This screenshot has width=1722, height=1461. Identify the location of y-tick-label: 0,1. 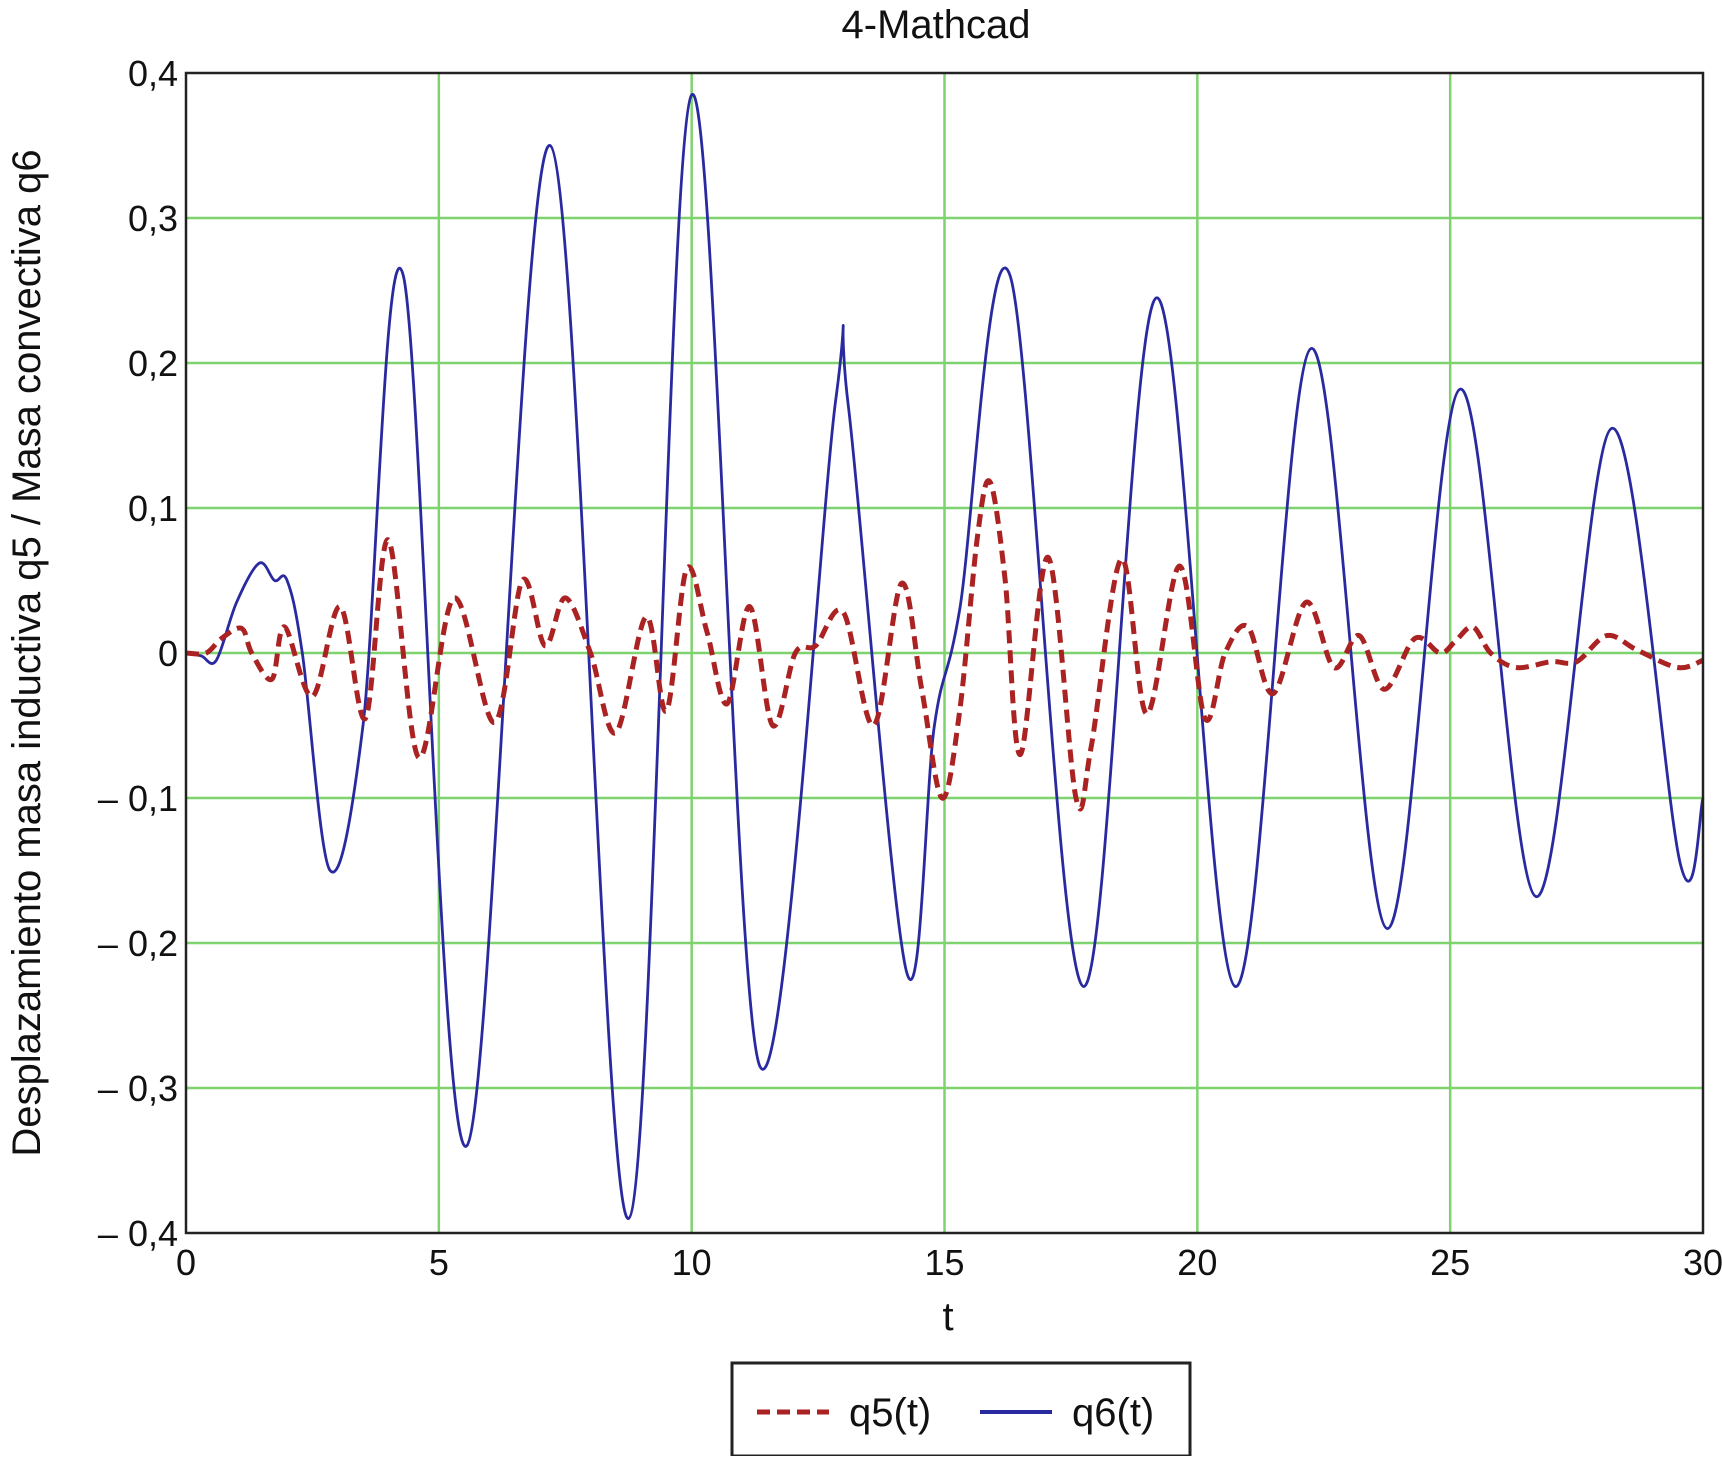
(153, 508).